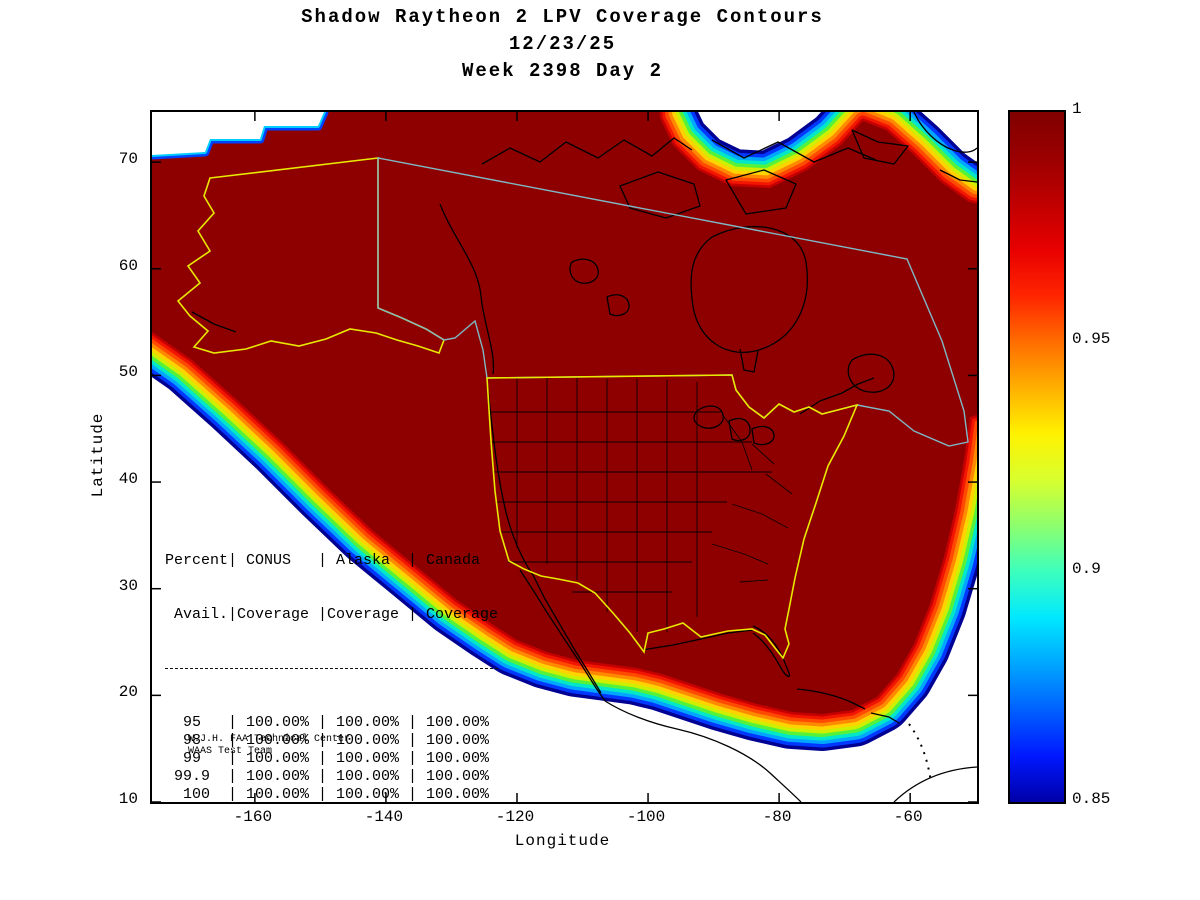 This screenshot has height=900, width=1200. What do you see at coordinates (1091, 799) in the screenshot?
I see `colorbar-tick-label: 0.85` at bounding box center [1091, 799].